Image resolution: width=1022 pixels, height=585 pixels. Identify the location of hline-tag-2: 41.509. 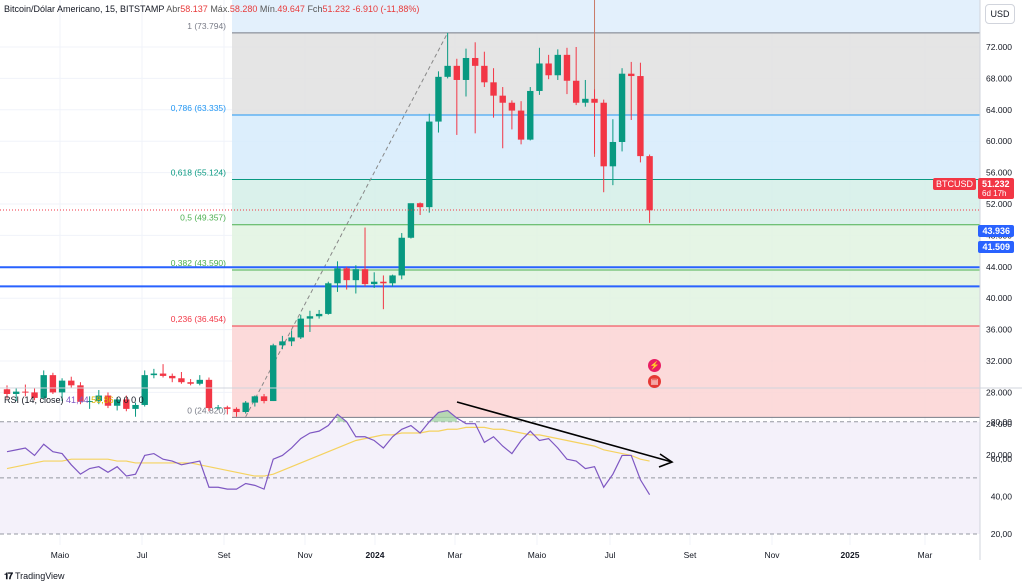
(996, 247).